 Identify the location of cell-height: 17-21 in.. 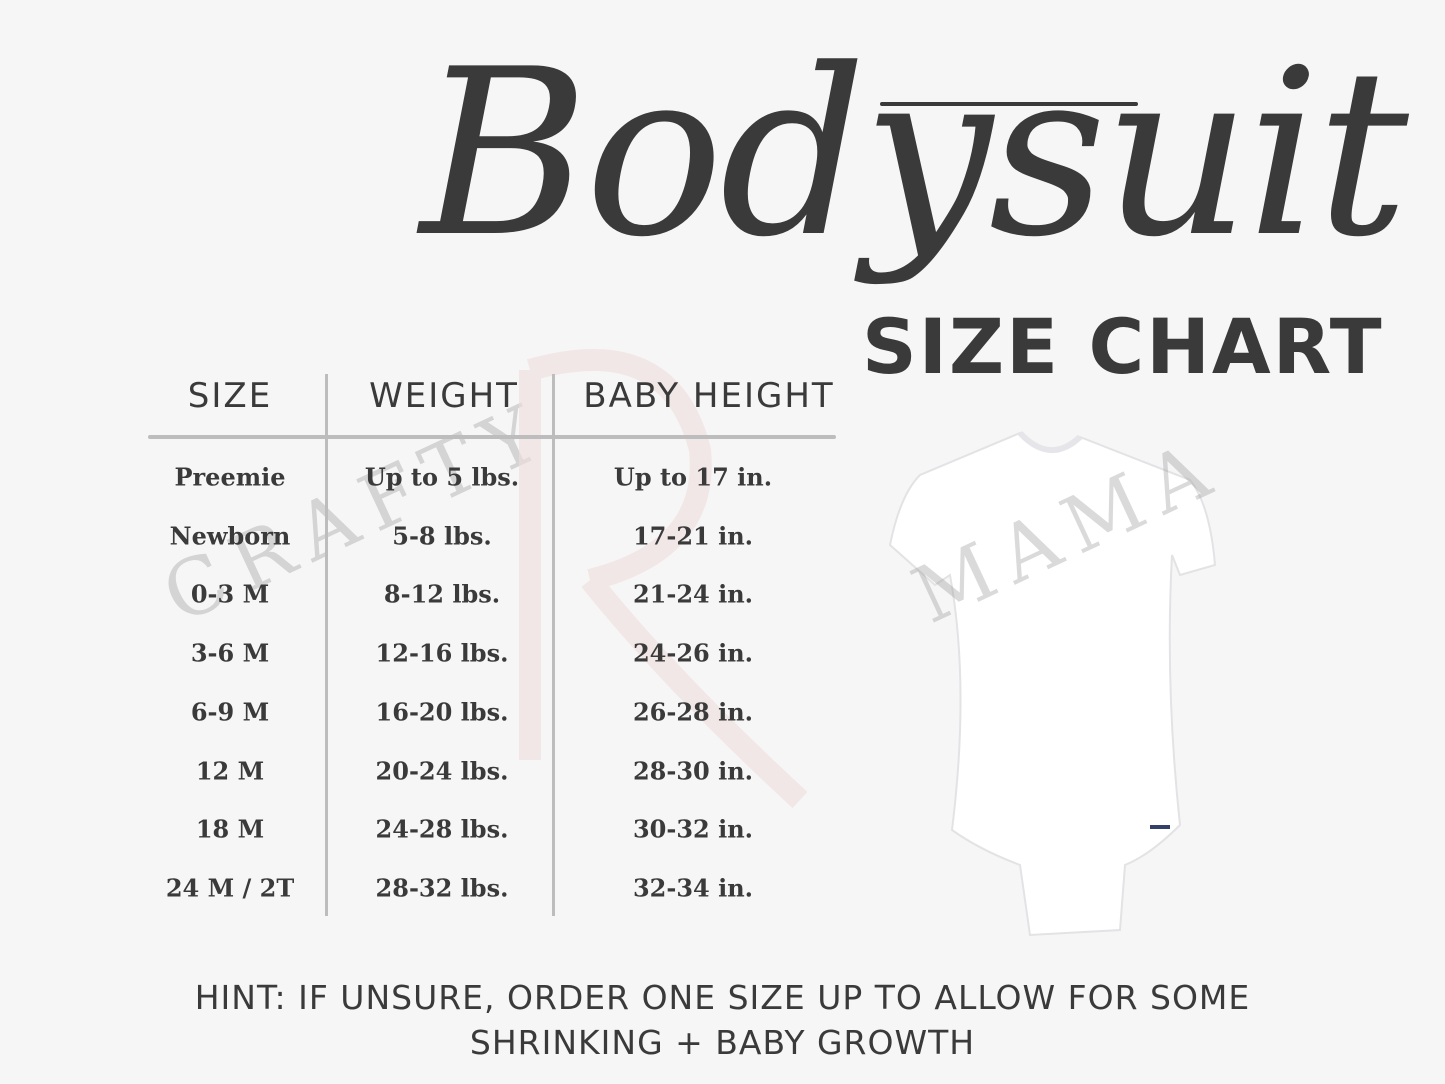
(693, 536).